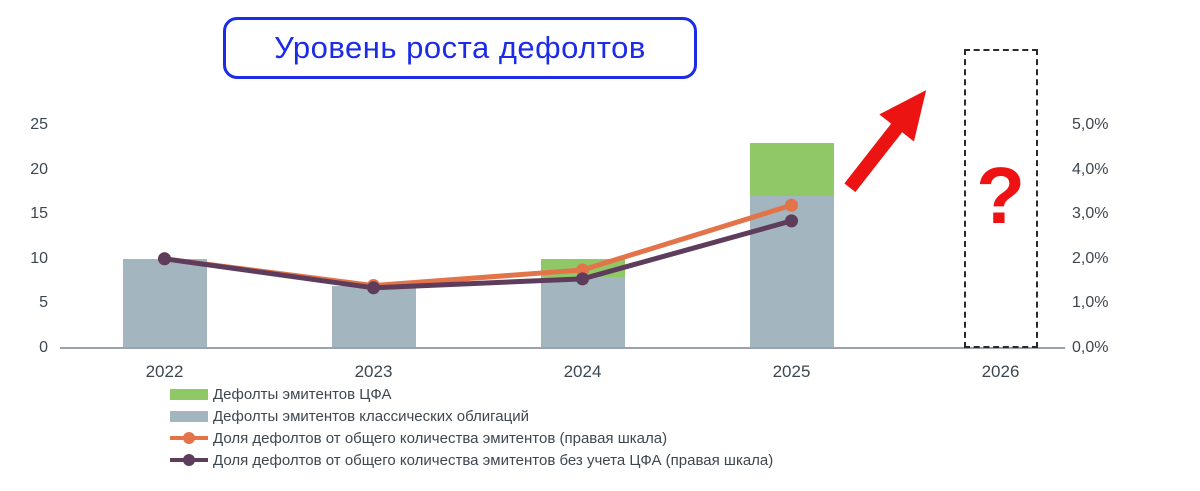 The width and height of the screenshot is (1200, 491). Describe the element at coordinates (1090, 124) in the screenshot. I see `y-axis-right-tick: 5,0%` at that location.